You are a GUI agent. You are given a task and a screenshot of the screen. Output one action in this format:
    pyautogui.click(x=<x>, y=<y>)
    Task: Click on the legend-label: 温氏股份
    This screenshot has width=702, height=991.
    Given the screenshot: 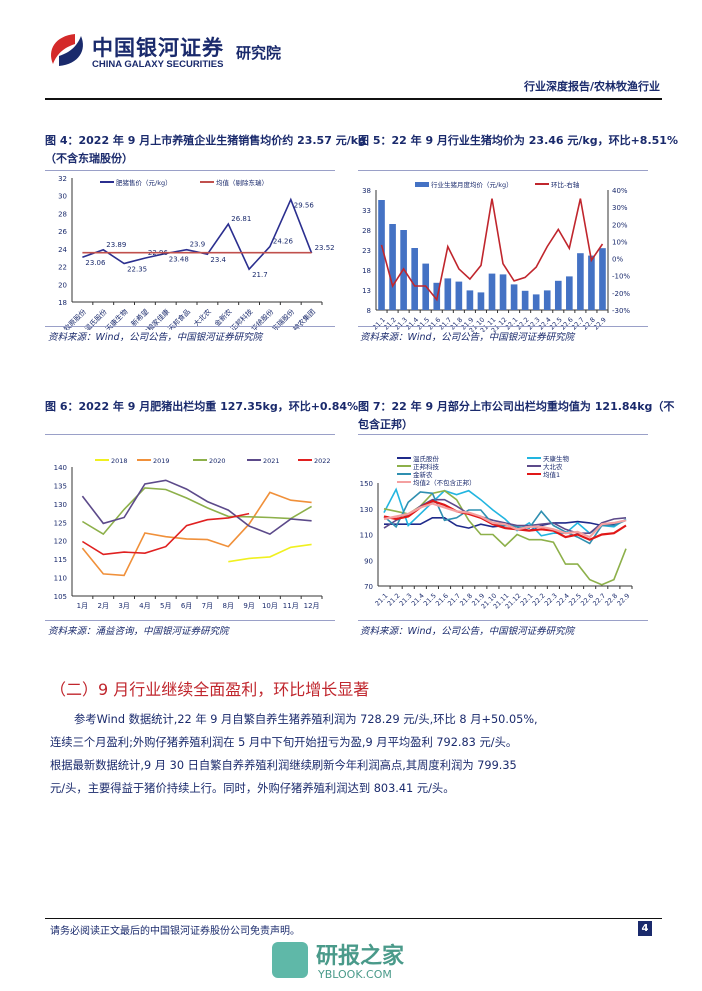 What is the action you would take?
    pyautogui.click(x=426, y=458)
    